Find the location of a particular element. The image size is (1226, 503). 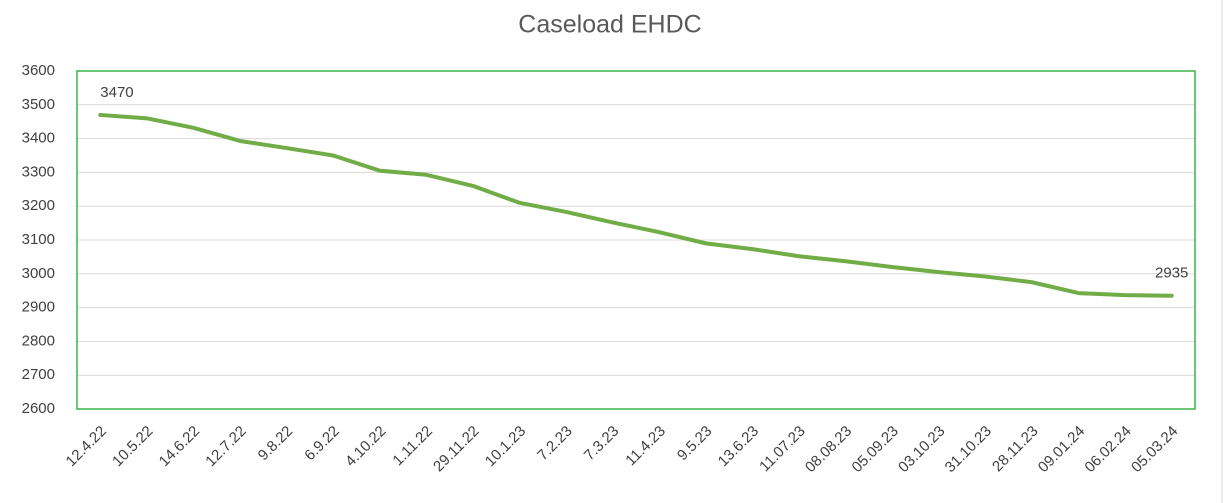

data-label: 2935 is located at coordinates (1171, 273).